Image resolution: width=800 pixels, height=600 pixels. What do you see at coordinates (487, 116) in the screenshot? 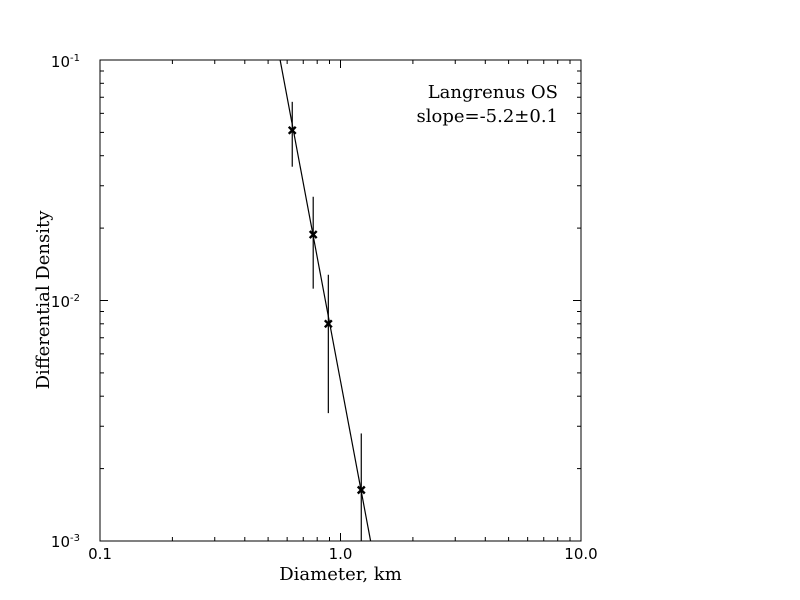
I see `annotation-slope: slope=-5.2±0.1` at bounding box center [487, 116].